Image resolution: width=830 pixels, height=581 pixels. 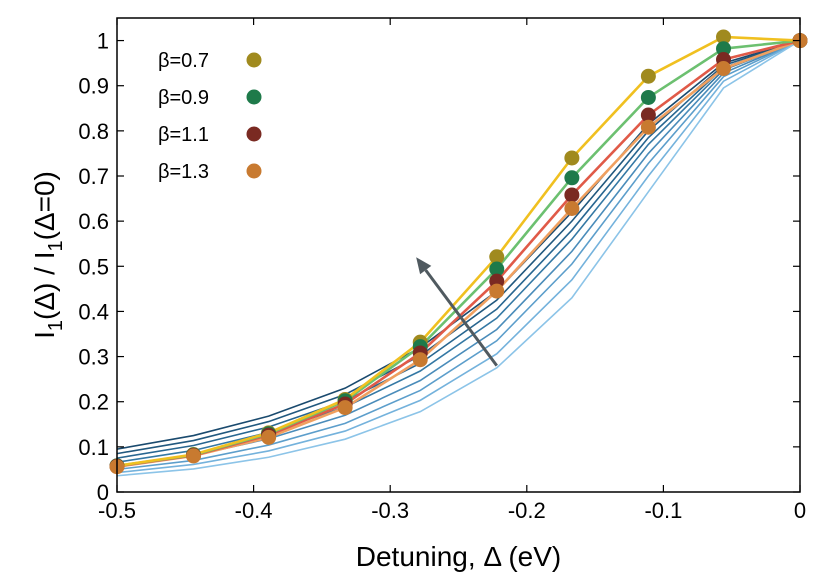 What do you see at coordinates (93, 311) in the screenshot?
I see `y-tick-label: 0.4` at bounding box center [93, 311].